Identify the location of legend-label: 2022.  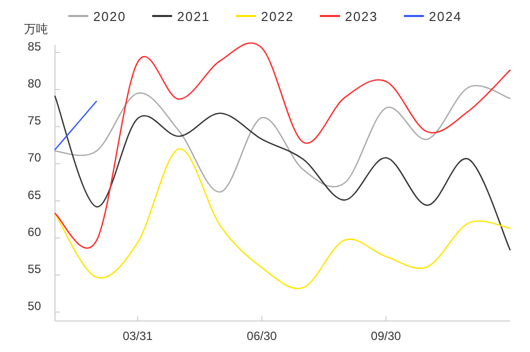
(277, 16).